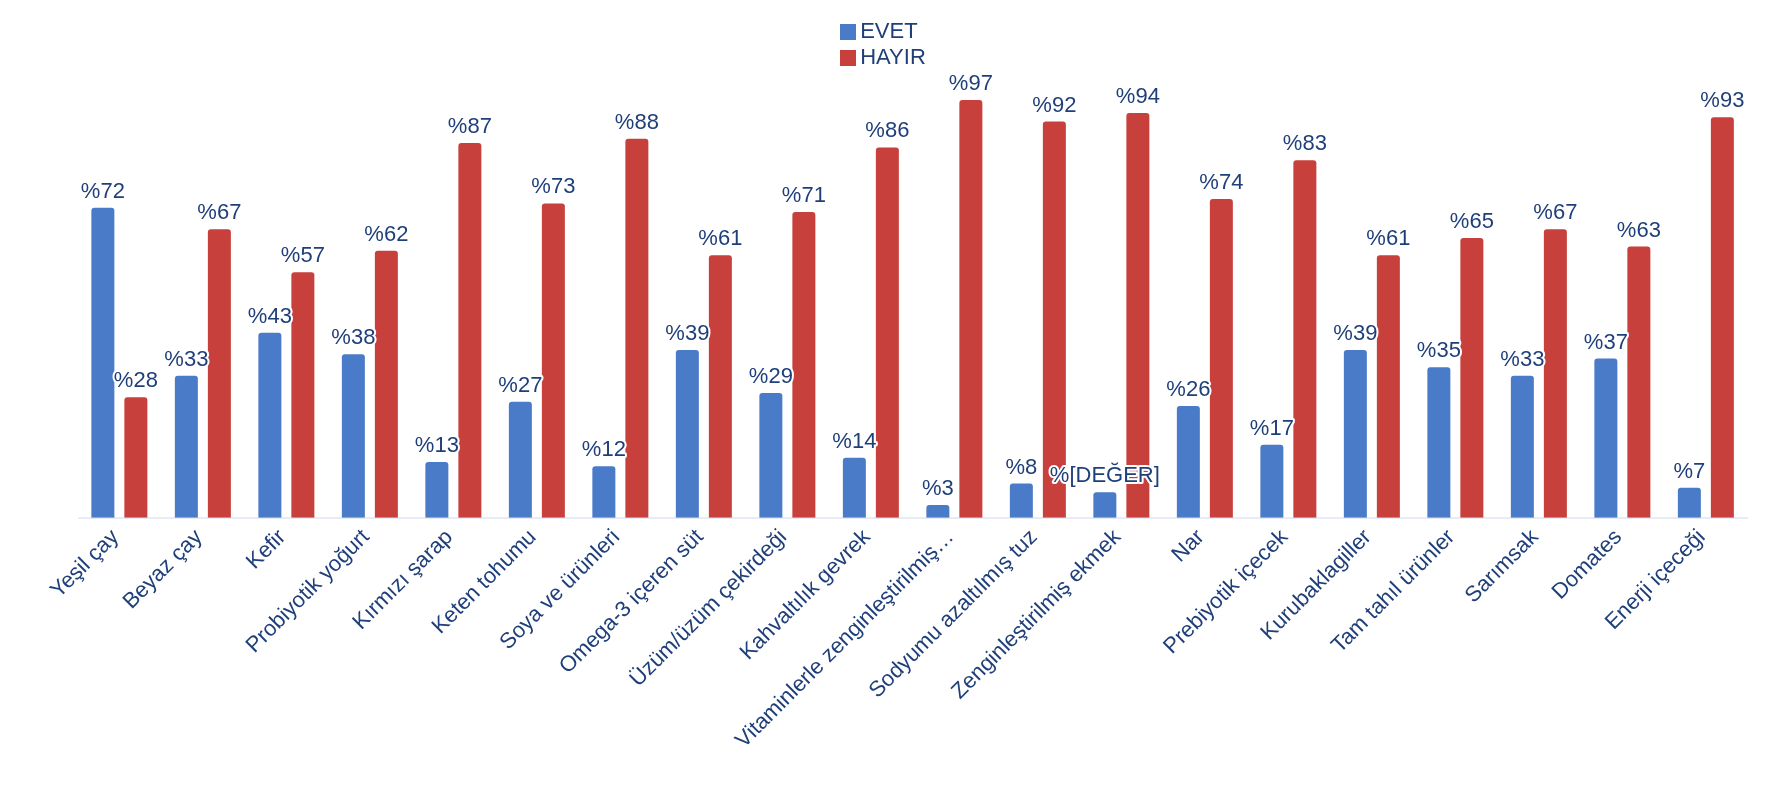  What do you see at coordinates (803, 195) in the screenshot?
I see `data-label: %71` at bounding box center [803, 195].